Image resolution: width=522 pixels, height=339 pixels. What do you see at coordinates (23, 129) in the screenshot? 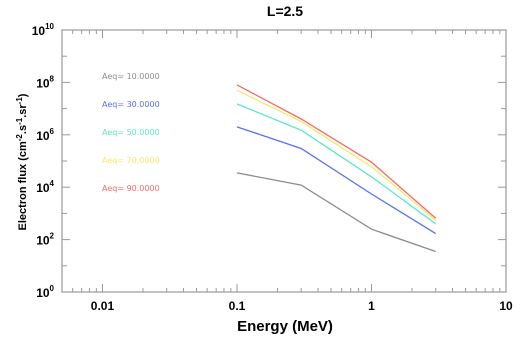
I see `y-axis-label-part: .s` at bounding box center [23, 129].